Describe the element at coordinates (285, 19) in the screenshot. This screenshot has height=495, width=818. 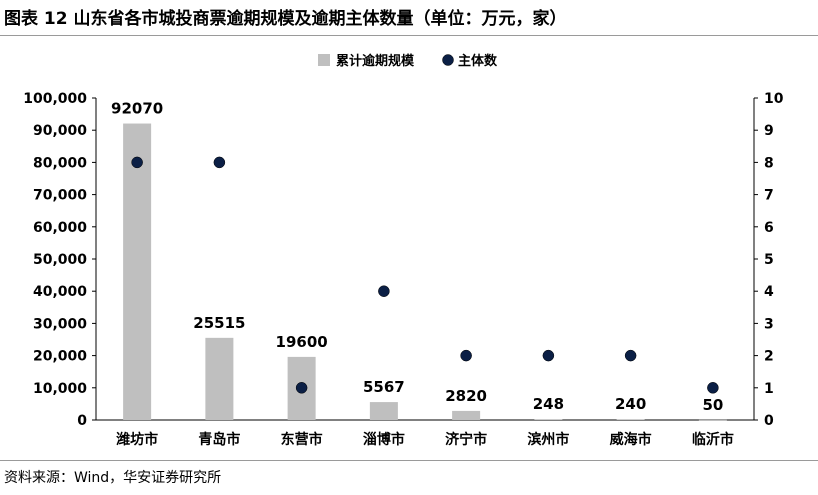
I see `chart-title: 图表 12 山东省各市城投商票逾期规模及逾期主体数量（单位：万元，家）` at that location.